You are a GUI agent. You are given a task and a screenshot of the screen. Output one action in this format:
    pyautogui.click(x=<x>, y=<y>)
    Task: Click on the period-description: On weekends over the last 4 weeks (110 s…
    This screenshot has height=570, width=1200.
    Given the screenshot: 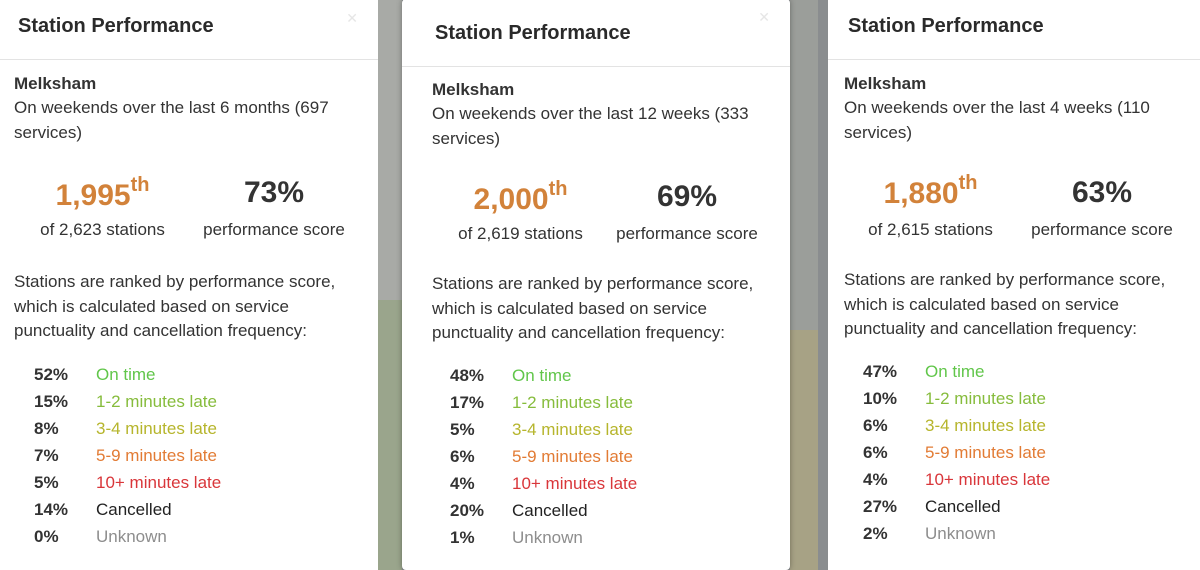 What is the action you would take?
    pyautogui.click(x=997, y=120)
    